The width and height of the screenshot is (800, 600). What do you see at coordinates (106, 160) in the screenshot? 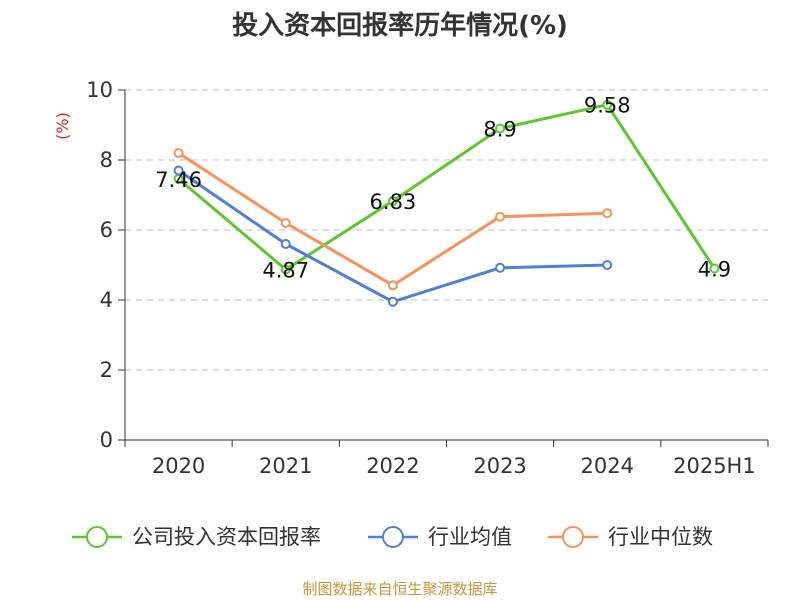
I see `y-tick-label: 8` at bounding box center [106, 160].